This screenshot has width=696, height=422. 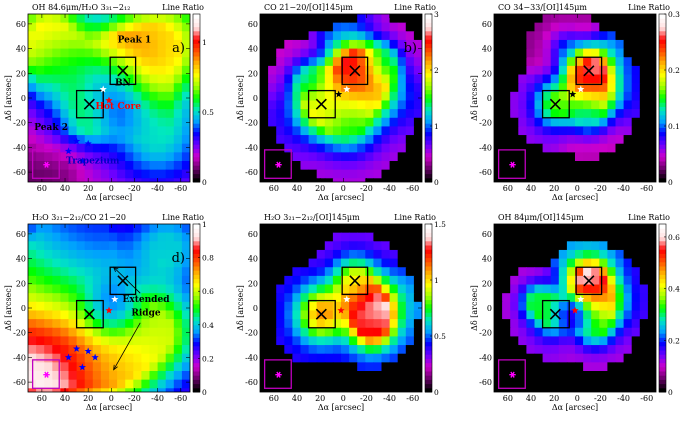 What do you see at coordinates (204, 392) in the screenshot?
I see `colorbar-tick-label: 0` at bounding box center [204, 392].